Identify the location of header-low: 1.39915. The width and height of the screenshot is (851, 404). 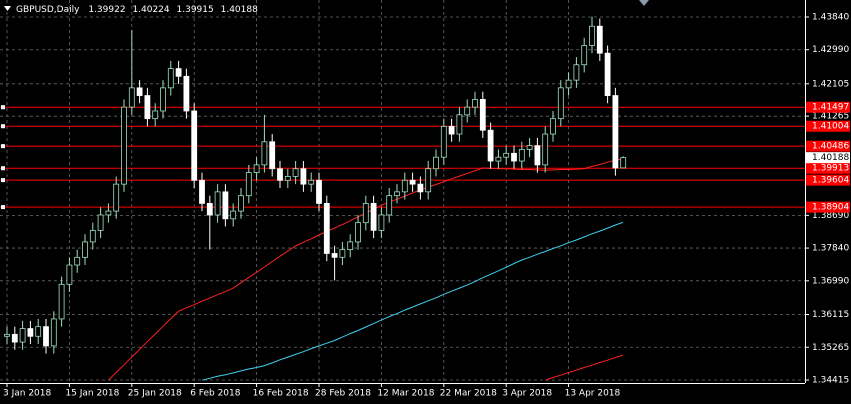
(195, 10).